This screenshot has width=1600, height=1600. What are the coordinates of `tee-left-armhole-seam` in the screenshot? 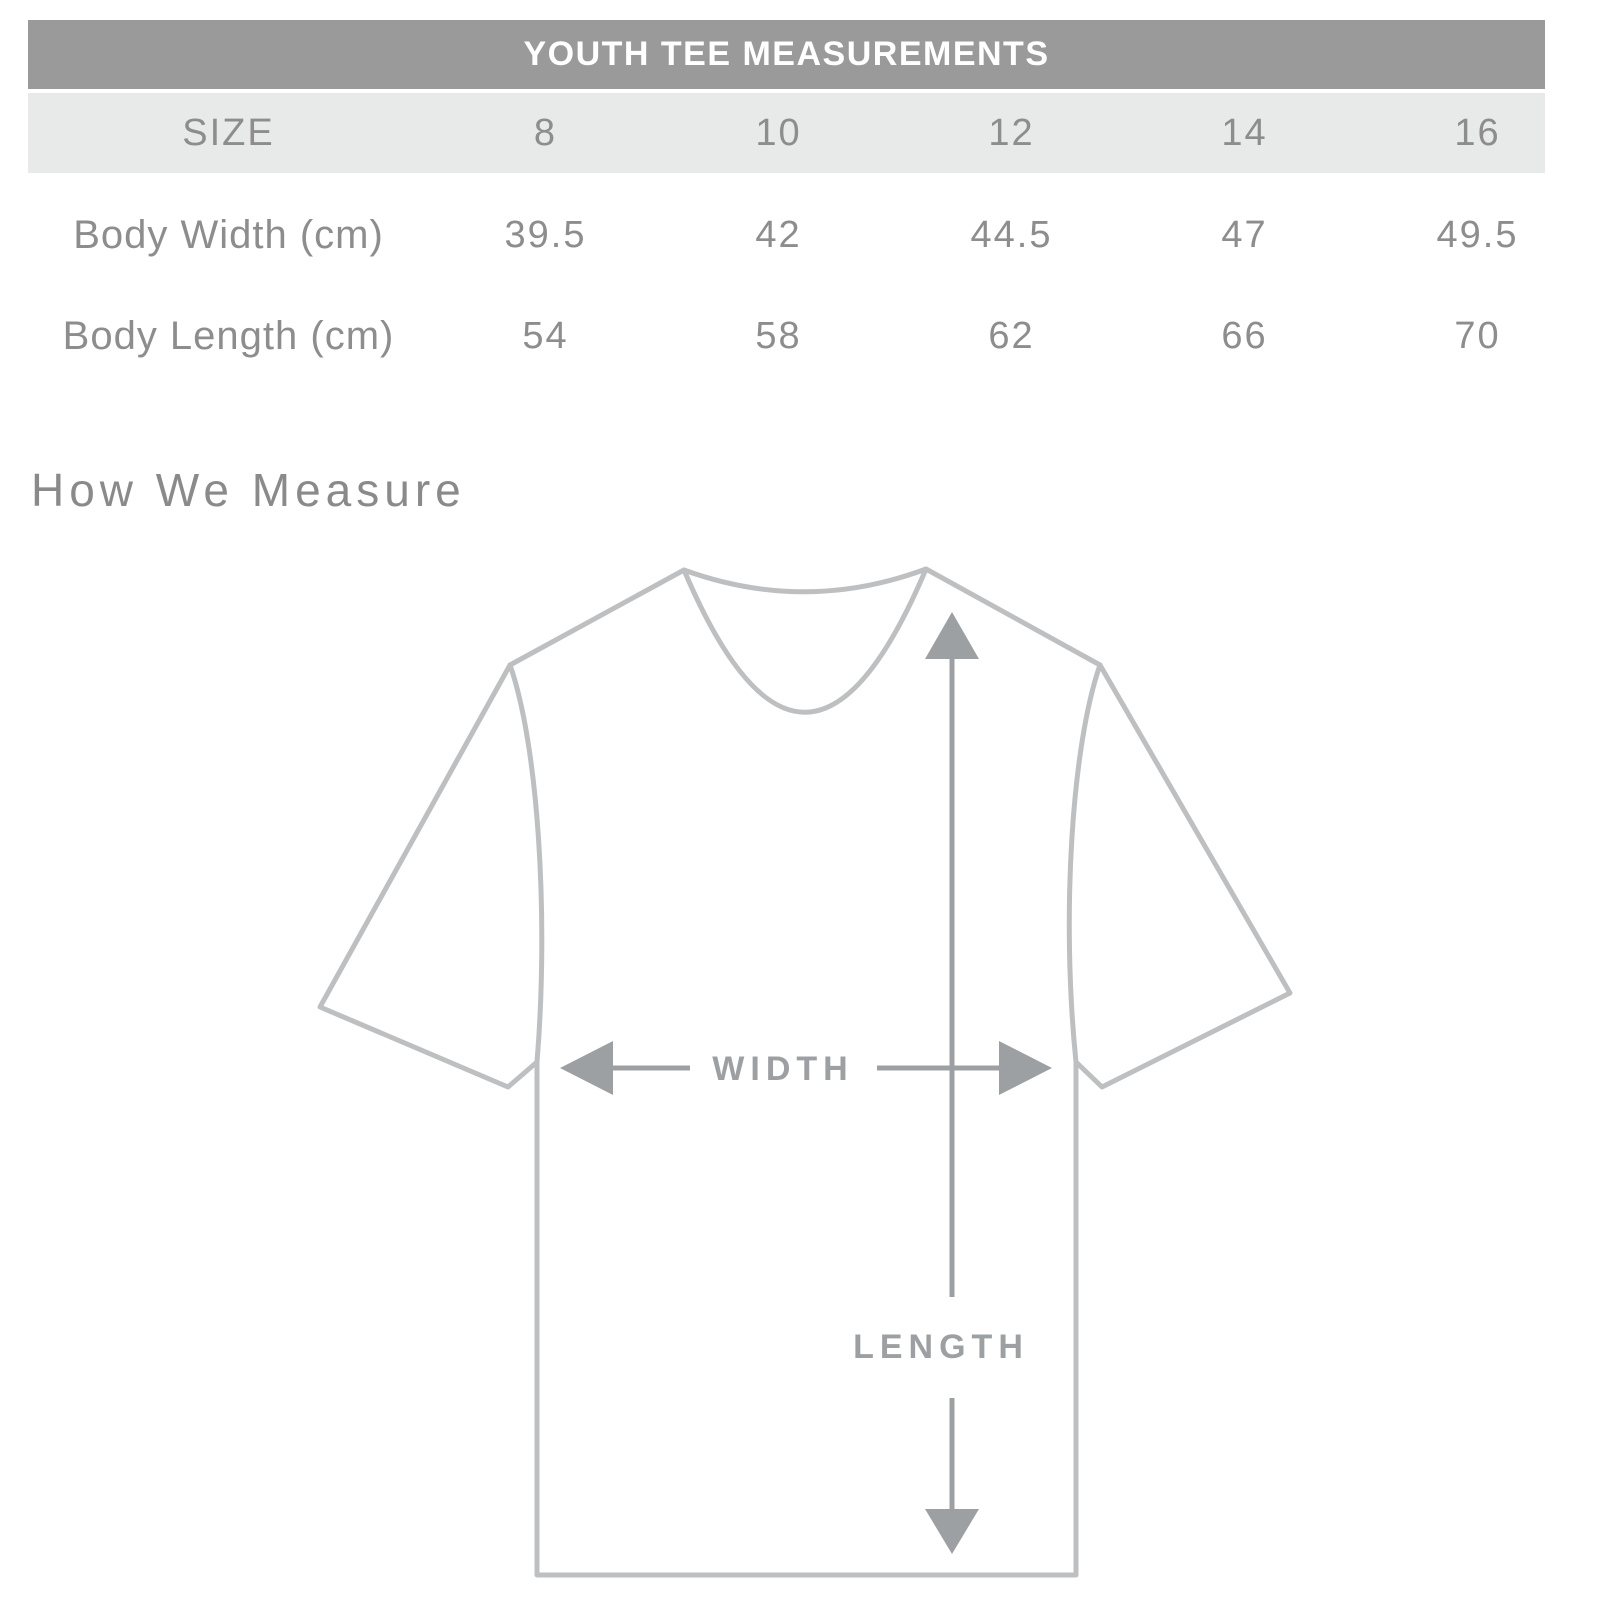 It's located at (526, 863).